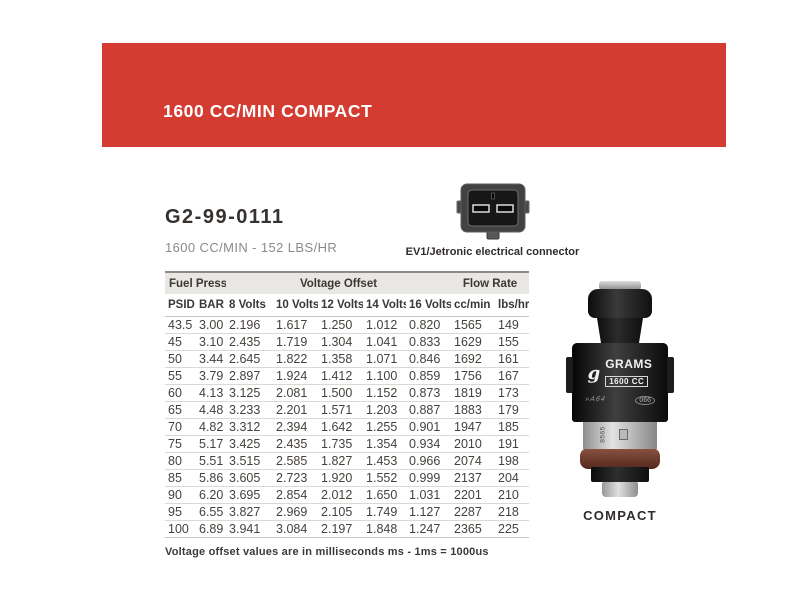 This screenshot has height=601, width=800. Describe the element at coordinates (385, 495) in the screenshot. I see `table-cell: 1.650` at that location.